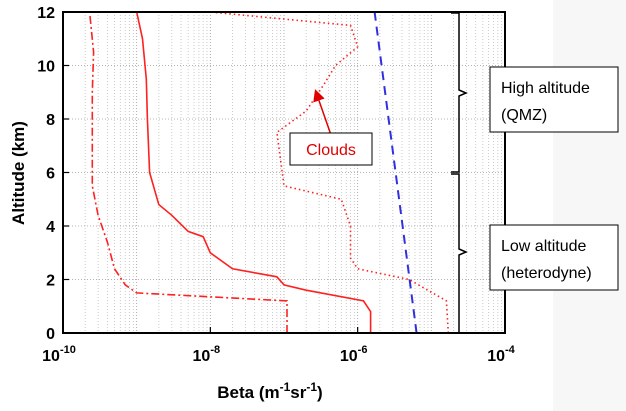  What do you see at coordinates (459, 253) in the screenshot?
I see `low-altitude-bracket` at bounding box center [459, 253].